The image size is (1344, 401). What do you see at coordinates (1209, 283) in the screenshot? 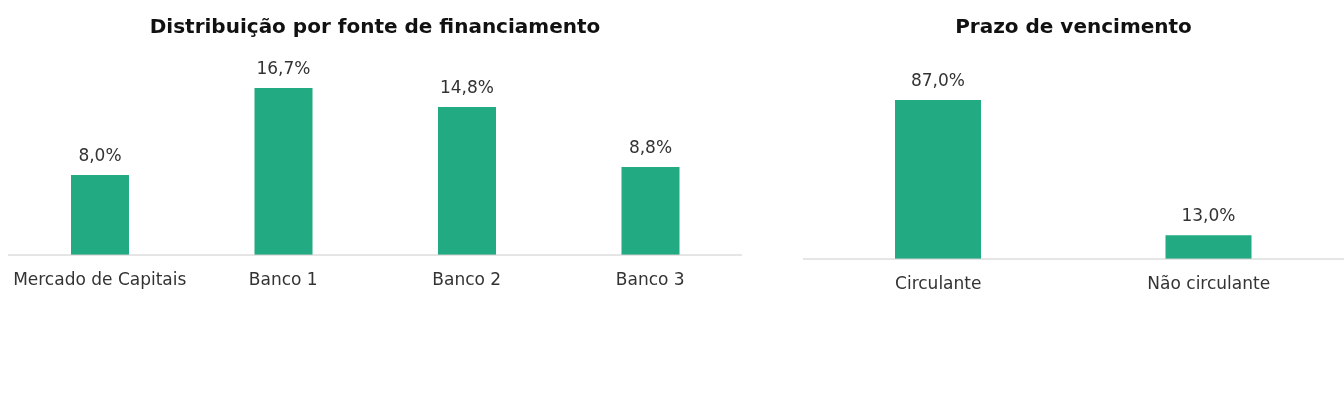
I see `x-tick-label: Não circulante` at bounding box center [1209, 283].